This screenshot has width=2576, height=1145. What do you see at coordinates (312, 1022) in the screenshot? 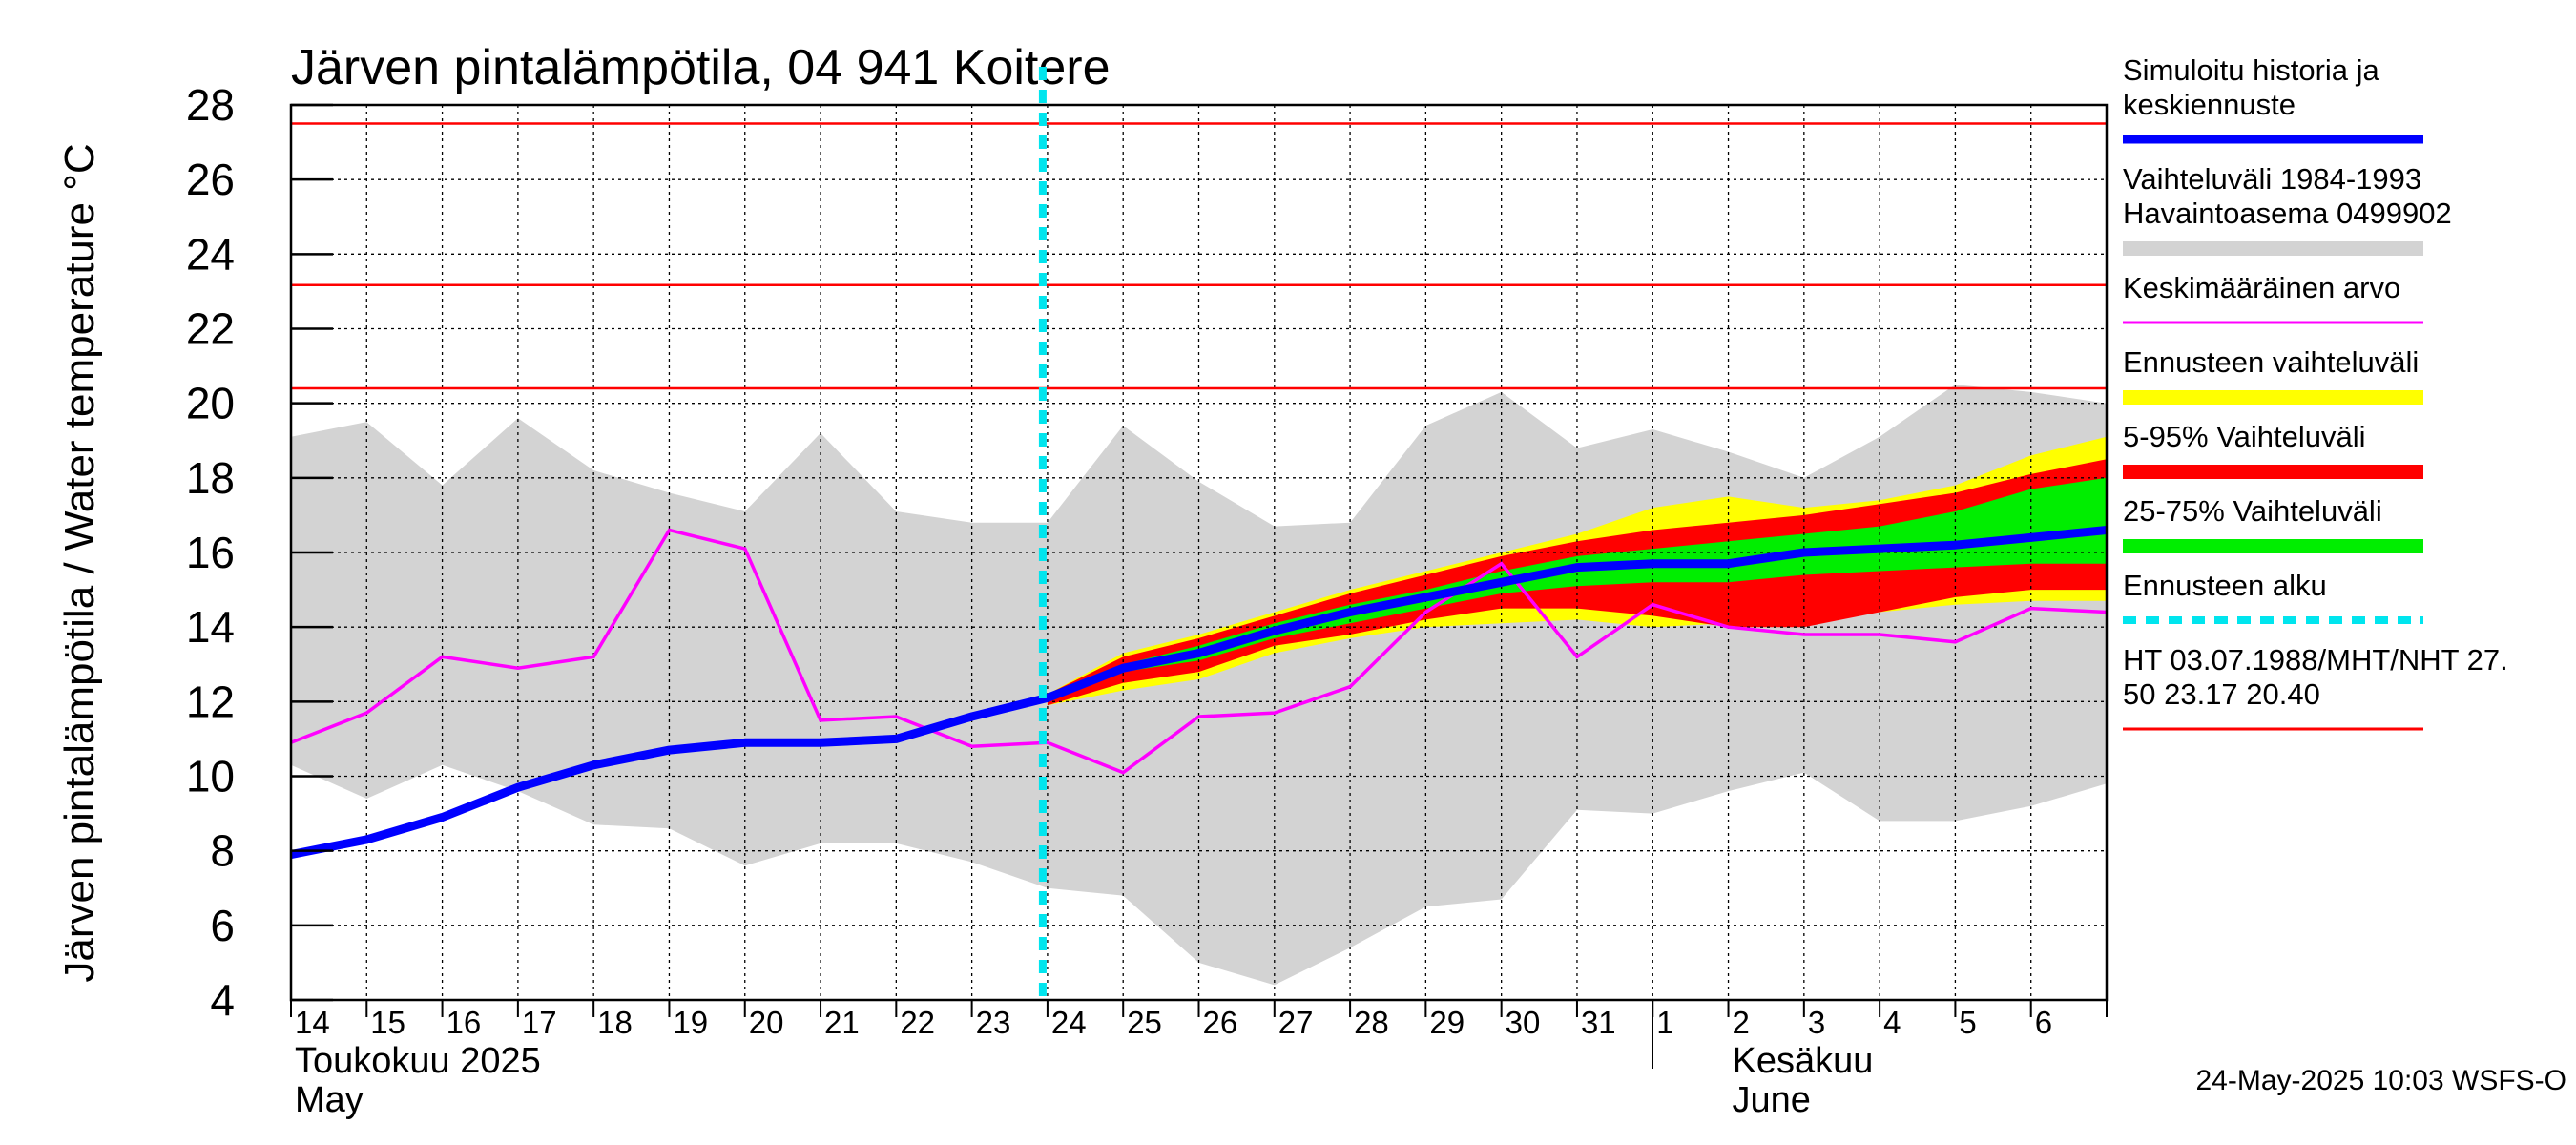
I see `x-tick-label: 14` at bounding box center [312, 1022].